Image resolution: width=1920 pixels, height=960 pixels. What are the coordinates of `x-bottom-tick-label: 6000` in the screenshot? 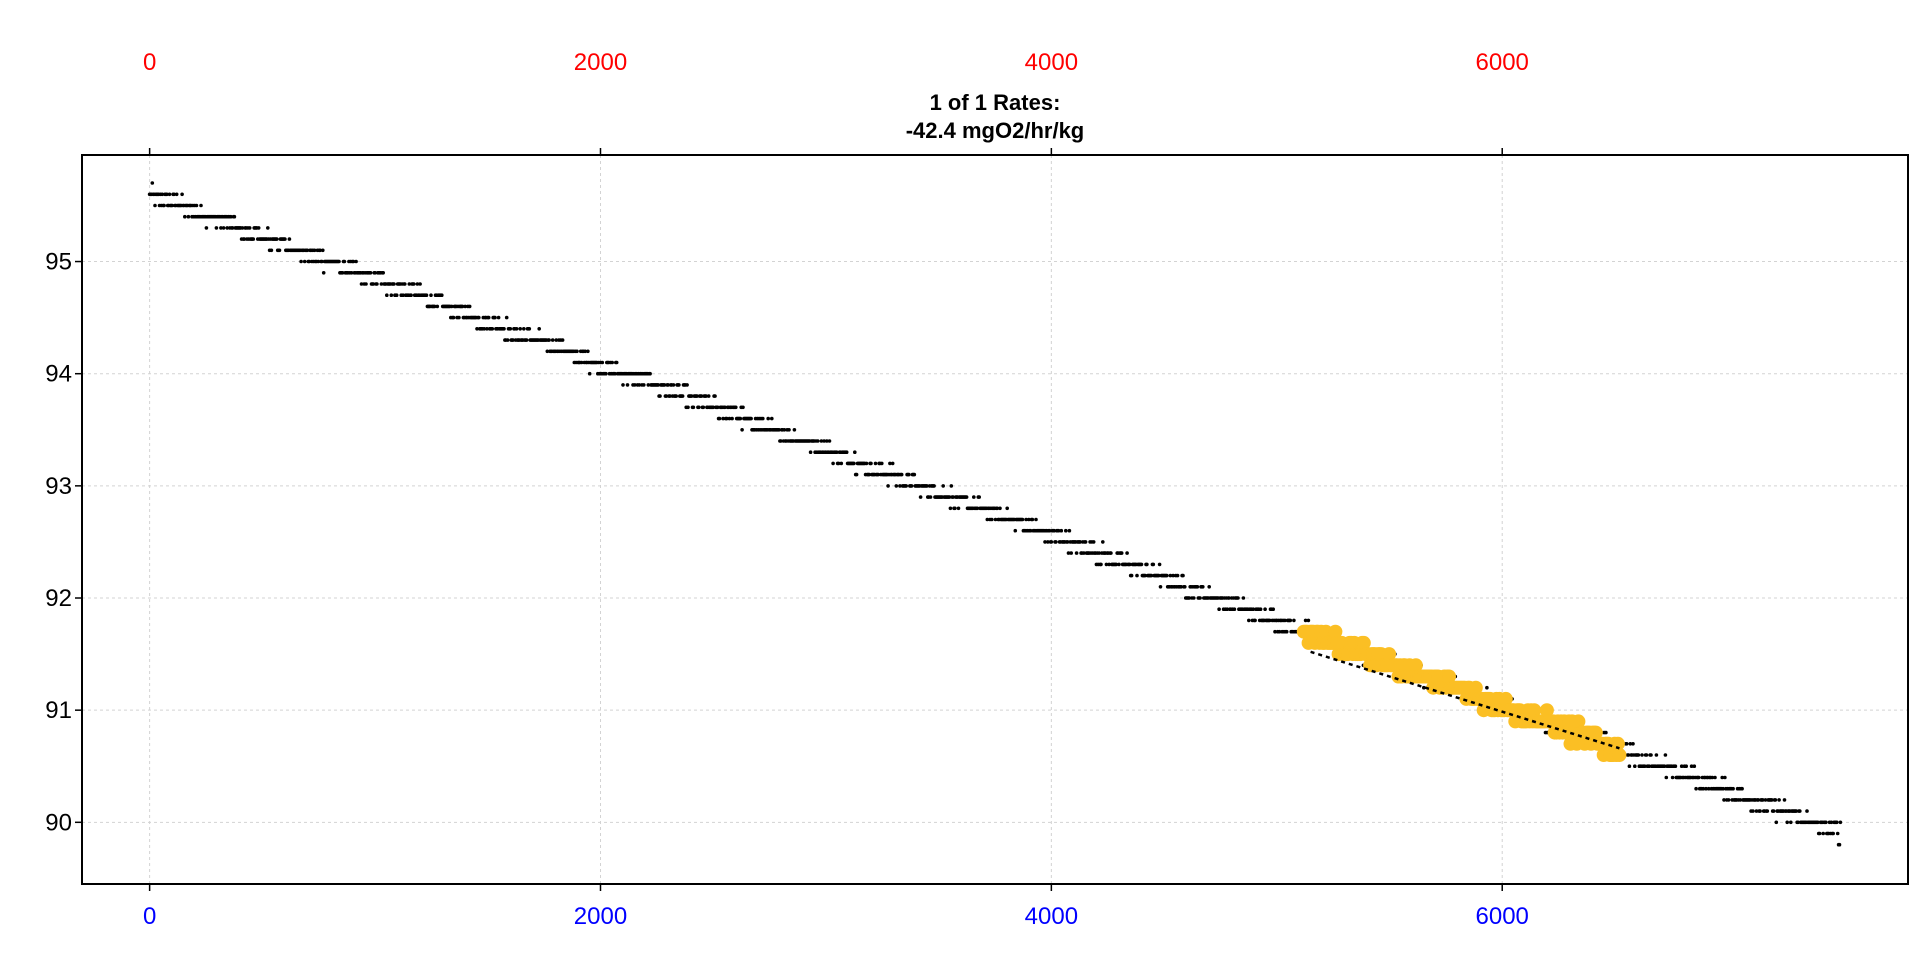 It's located at (1502, 916).